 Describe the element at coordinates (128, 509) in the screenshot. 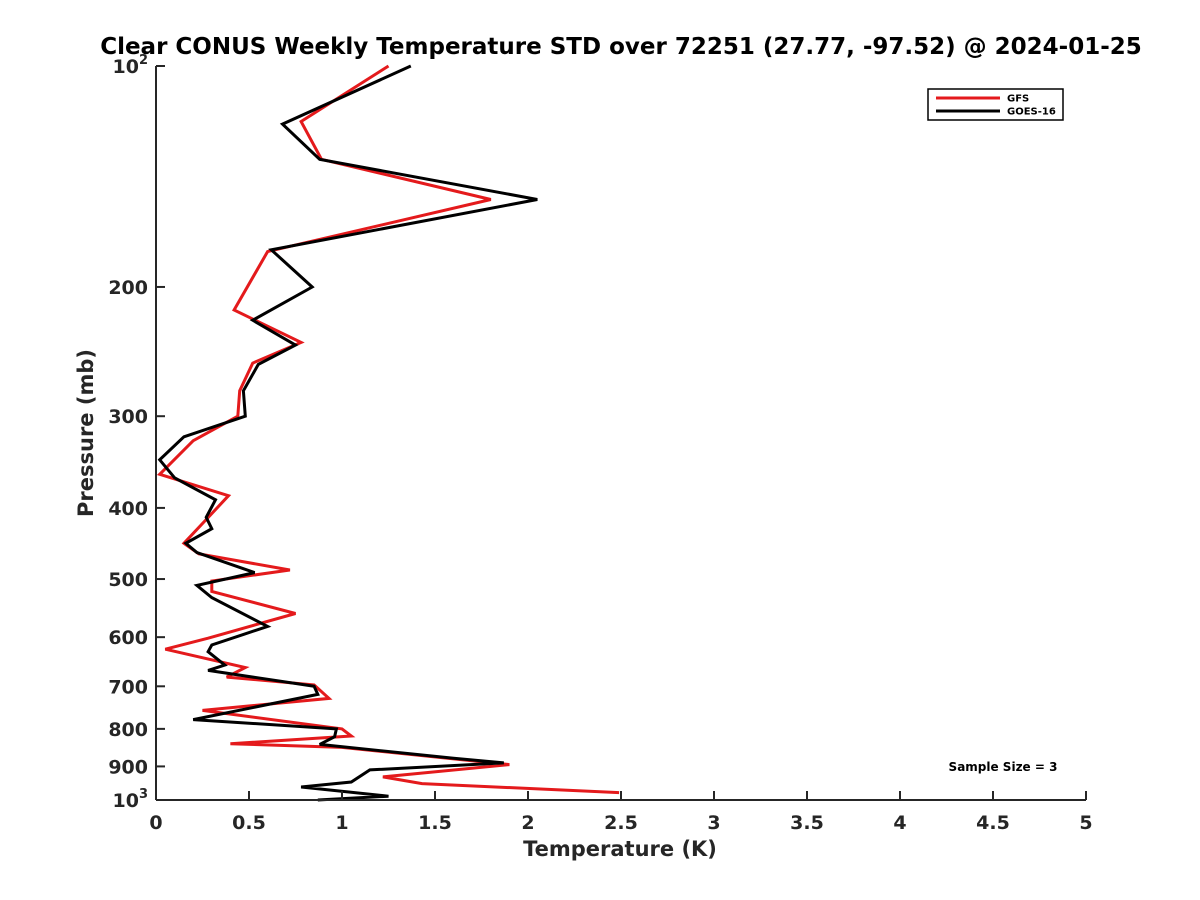

I see `y-tick-label: 400` at that location.